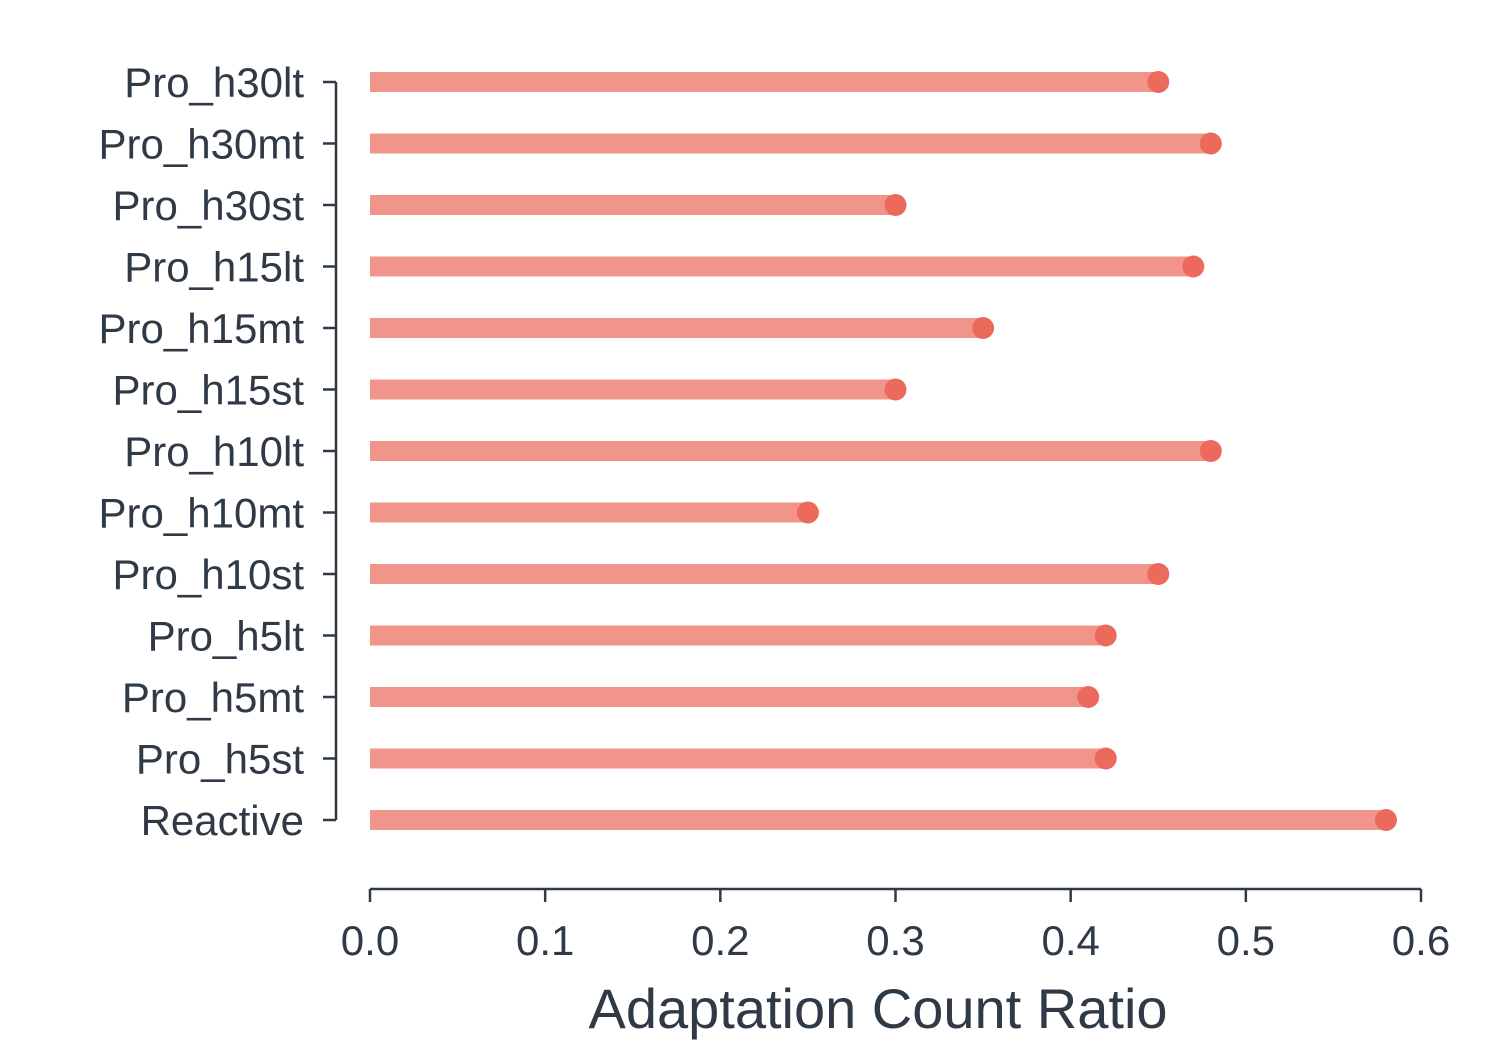 The width and height of the screenshot is (1500, 1050). I want to click on y-tick-label: Pro_h5st, so click(220, 759).